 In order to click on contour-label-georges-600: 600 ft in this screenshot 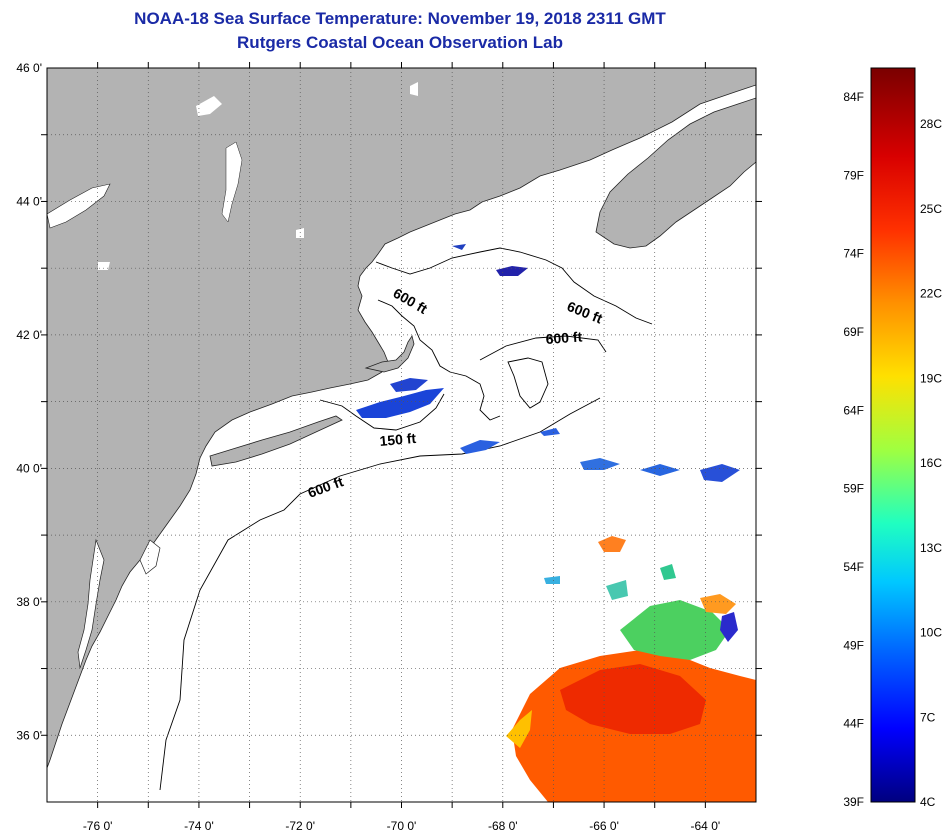, I will do `click(564, 337)`.